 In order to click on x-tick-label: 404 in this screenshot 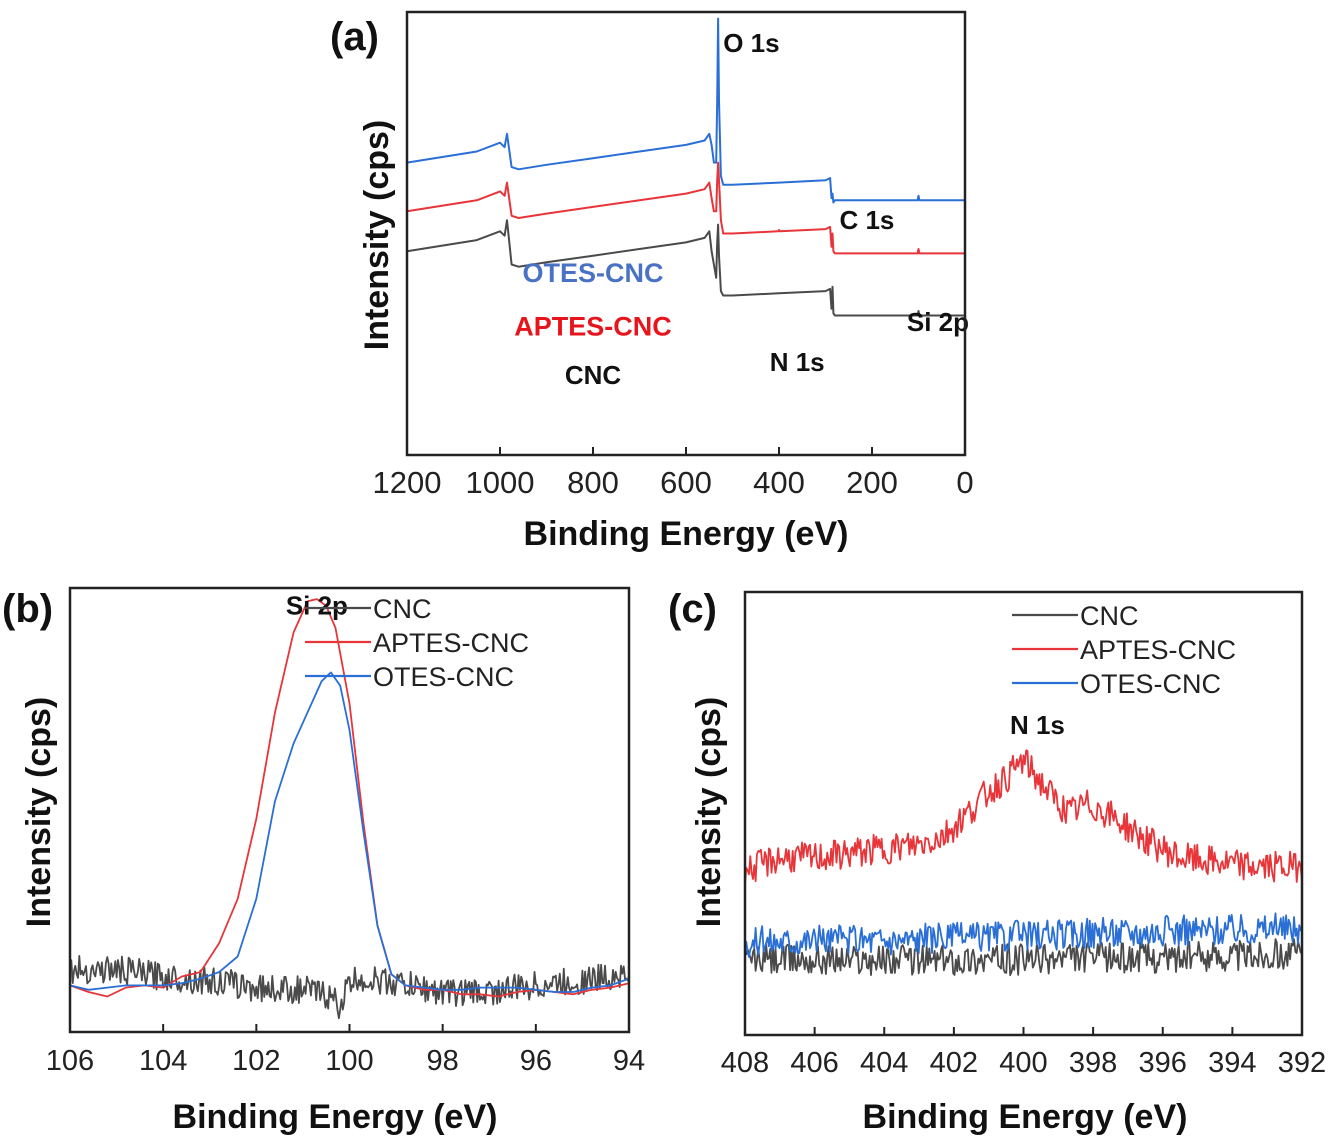, I will do `click(884, 1063)`.